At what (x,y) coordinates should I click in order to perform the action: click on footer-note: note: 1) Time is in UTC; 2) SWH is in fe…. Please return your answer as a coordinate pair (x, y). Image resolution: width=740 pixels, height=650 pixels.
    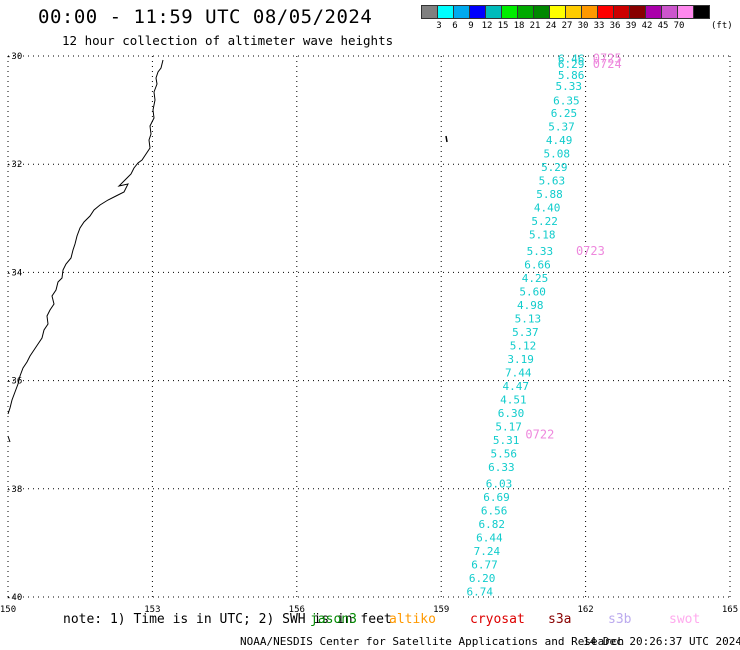
    Looking at the image, I should click on (227, 619).